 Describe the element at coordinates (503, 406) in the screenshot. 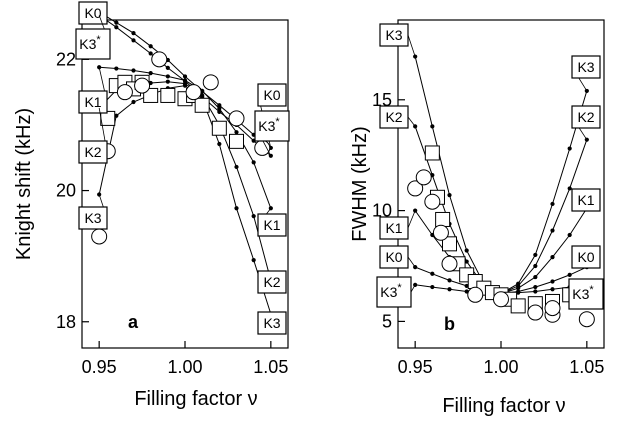

I see `panel-b-xlabel: Filling factor ν` at that location.